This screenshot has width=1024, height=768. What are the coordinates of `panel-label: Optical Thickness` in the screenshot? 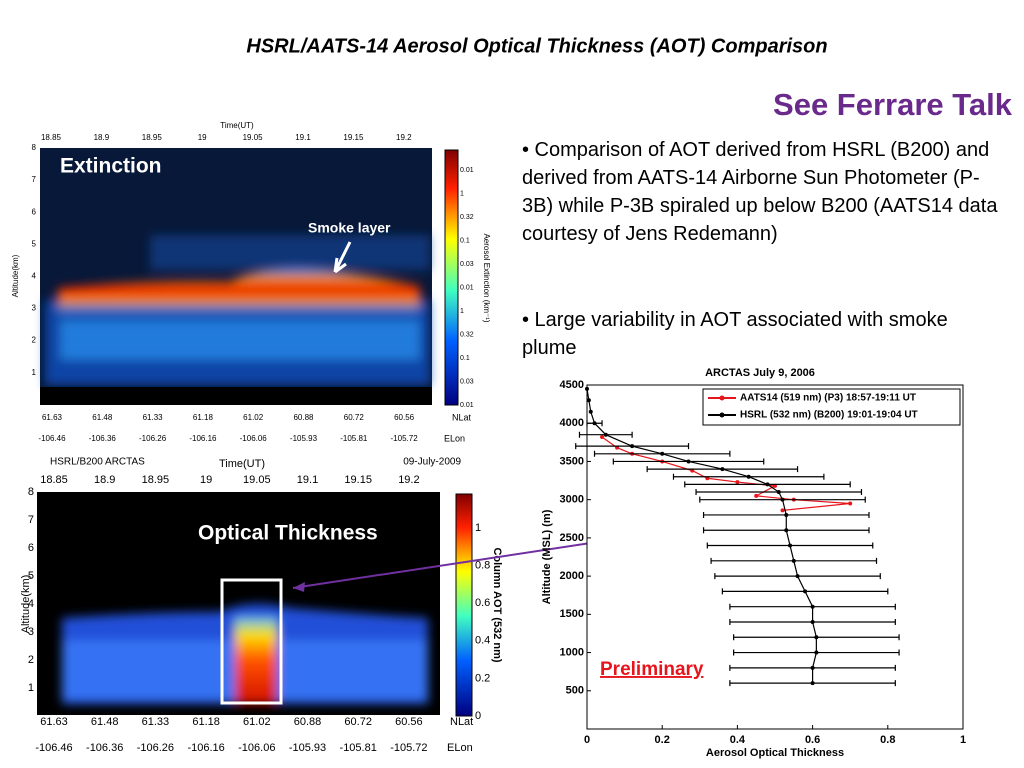 It's located at (288, 533).